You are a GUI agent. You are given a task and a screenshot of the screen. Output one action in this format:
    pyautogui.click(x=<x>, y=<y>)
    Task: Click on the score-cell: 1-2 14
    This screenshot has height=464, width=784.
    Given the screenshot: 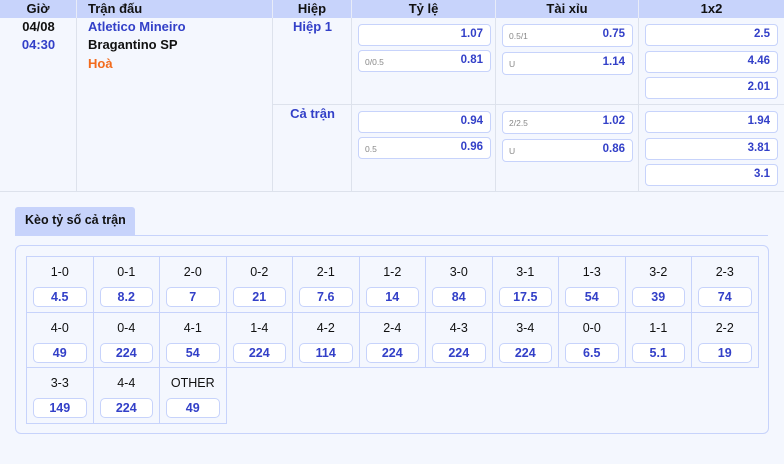 What is the action you would take?
    pyautogui.click(x=392, y=285)
    